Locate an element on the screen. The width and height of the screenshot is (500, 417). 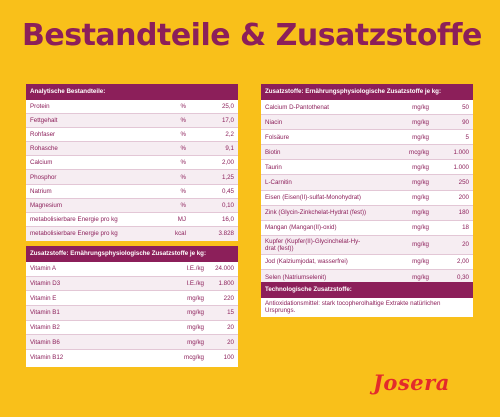
row-value: 90 is located at coordinates (465, 122).